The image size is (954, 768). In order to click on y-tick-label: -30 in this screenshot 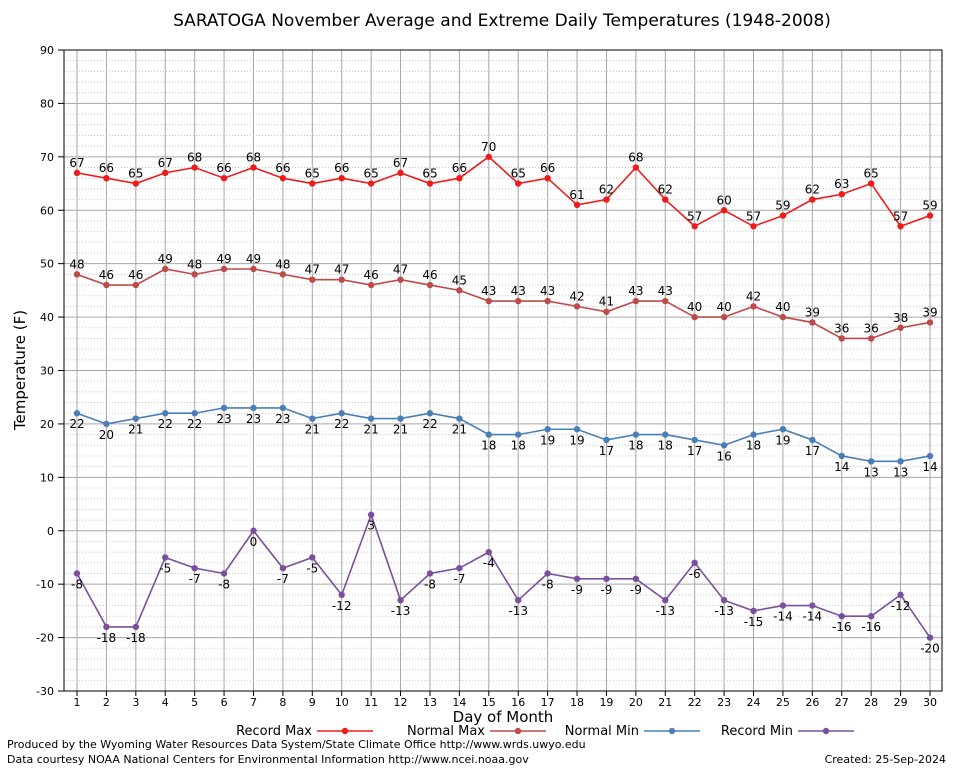, I will do `click(45, 691)`.